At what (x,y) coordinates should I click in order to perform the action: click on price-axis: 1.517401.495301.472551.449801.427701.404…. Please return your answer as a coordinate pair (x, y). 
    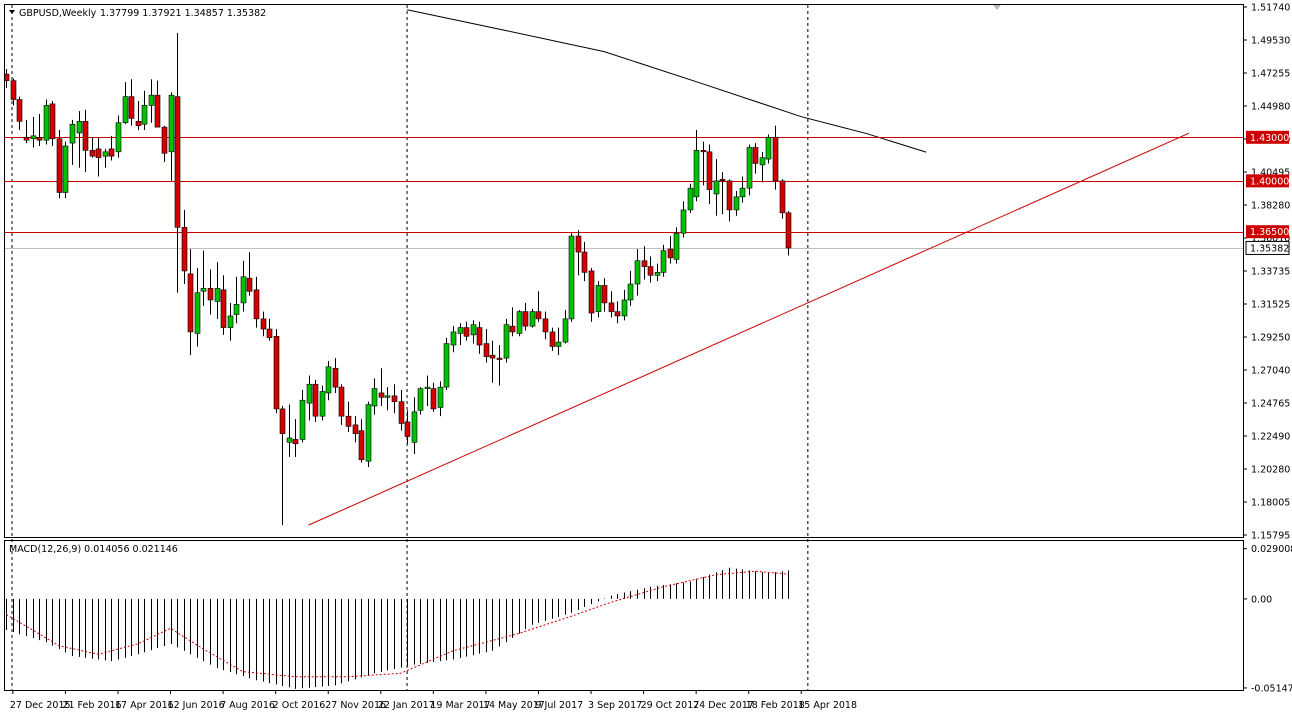
    Looking at the image, I should click on (1266, 272).